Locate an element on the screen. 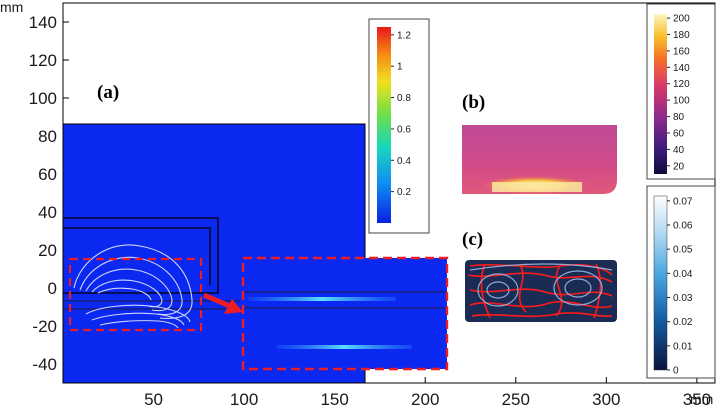  zoom-arrow is located at coordinates (218, 301).